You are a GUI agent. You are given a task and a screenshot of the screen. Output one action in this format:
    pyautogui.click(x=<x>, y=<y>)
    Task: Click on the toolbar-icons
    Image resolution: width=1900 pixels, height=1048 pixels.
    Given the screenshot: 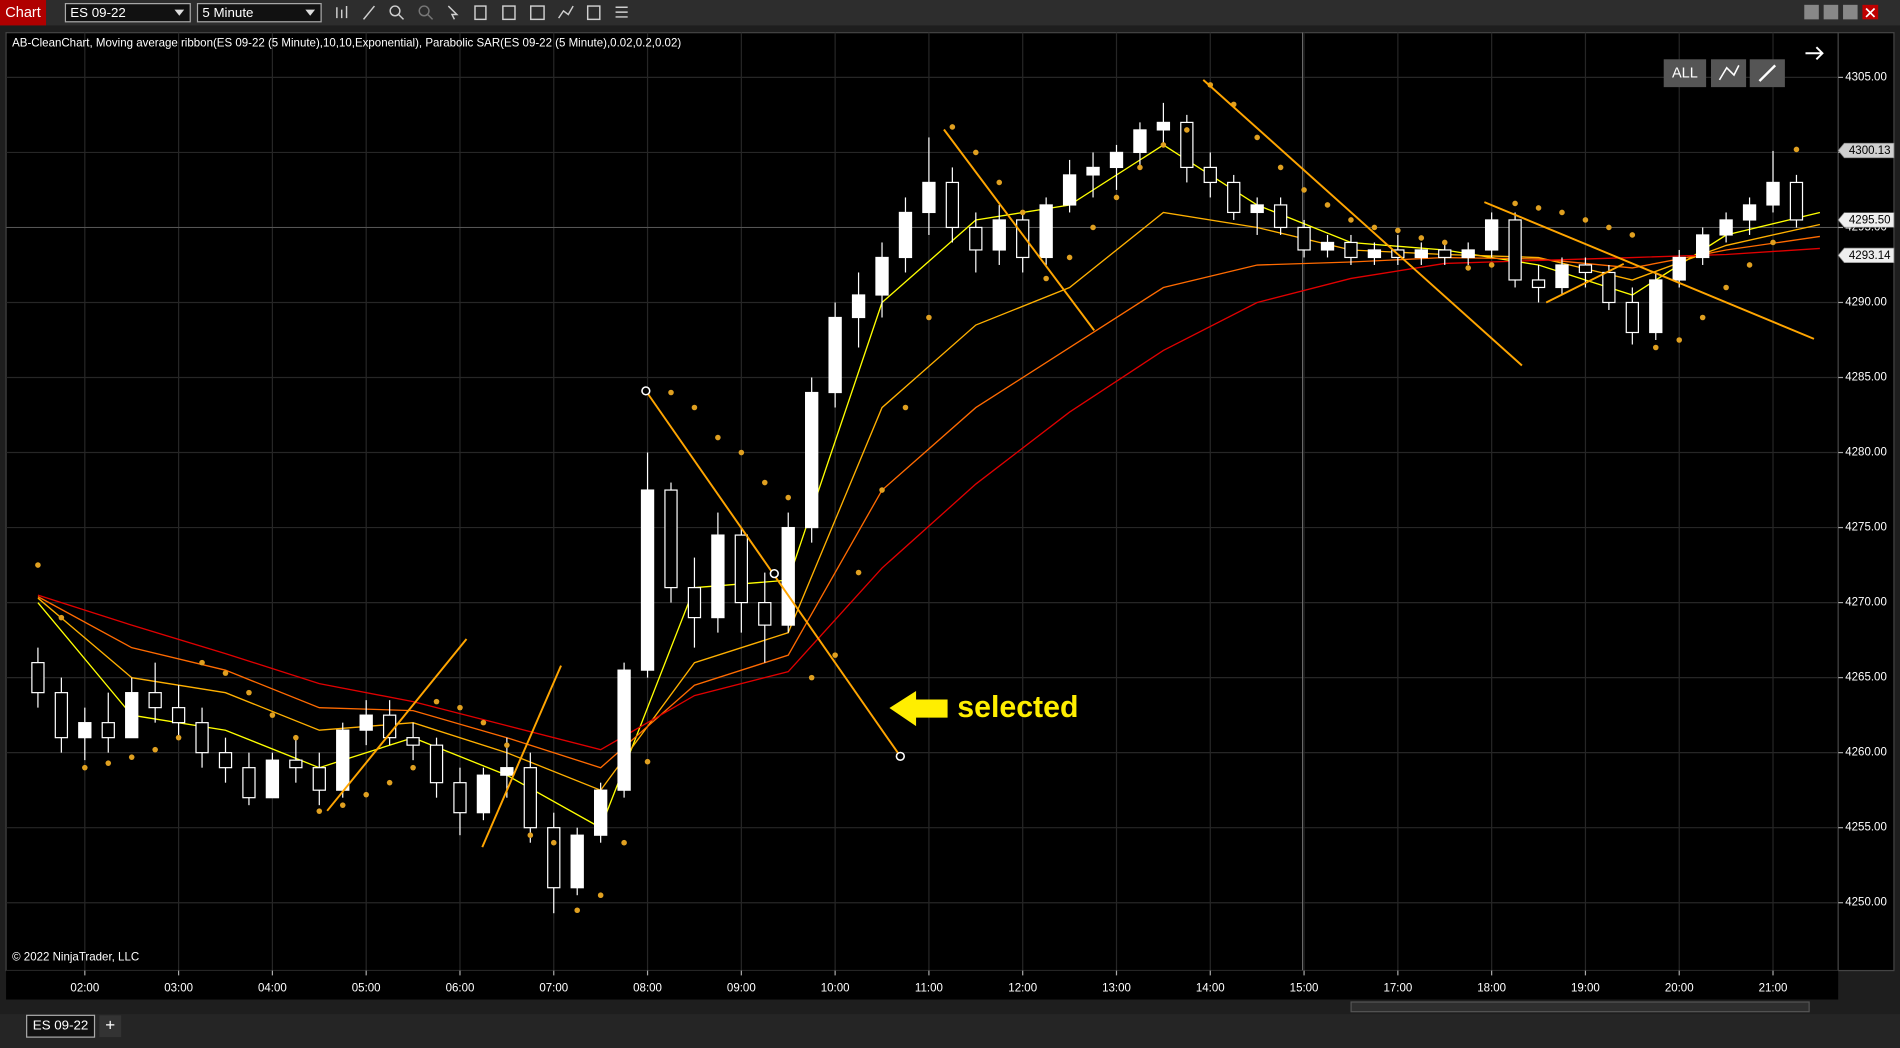 What is the action you would take?
    pyautogui.click(x=482, y=13)
    